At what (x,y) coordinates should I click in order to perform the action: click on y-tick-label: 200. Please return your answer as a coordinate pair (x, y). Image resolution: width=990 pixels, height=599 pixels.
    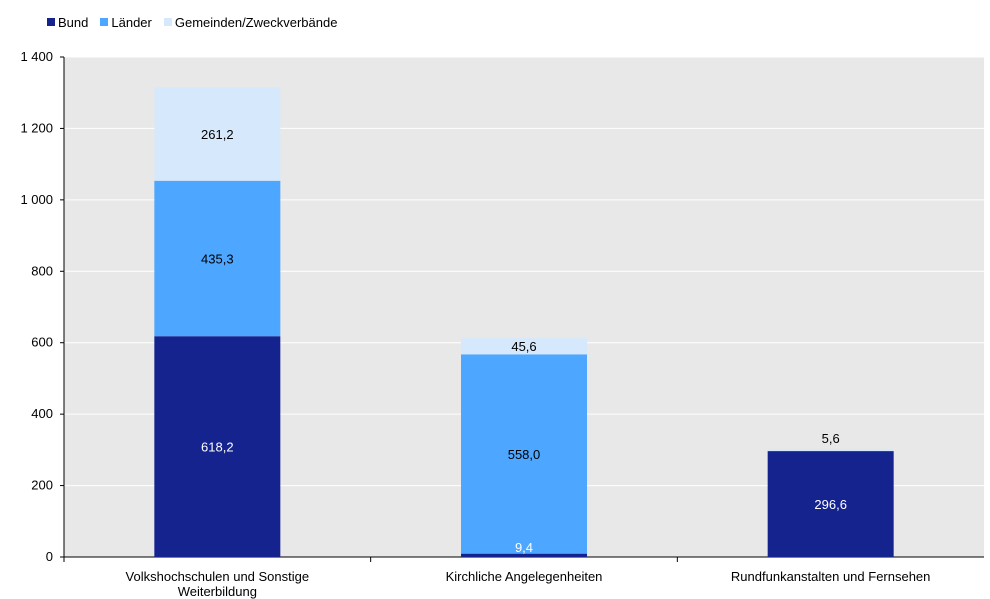
    Looking at the image, I should click on (42, 485).